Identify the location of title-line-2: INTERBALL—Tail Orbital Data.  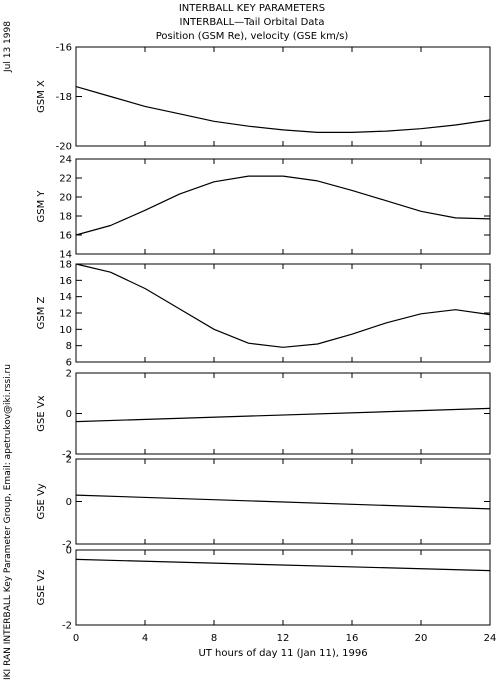
(252, 22).